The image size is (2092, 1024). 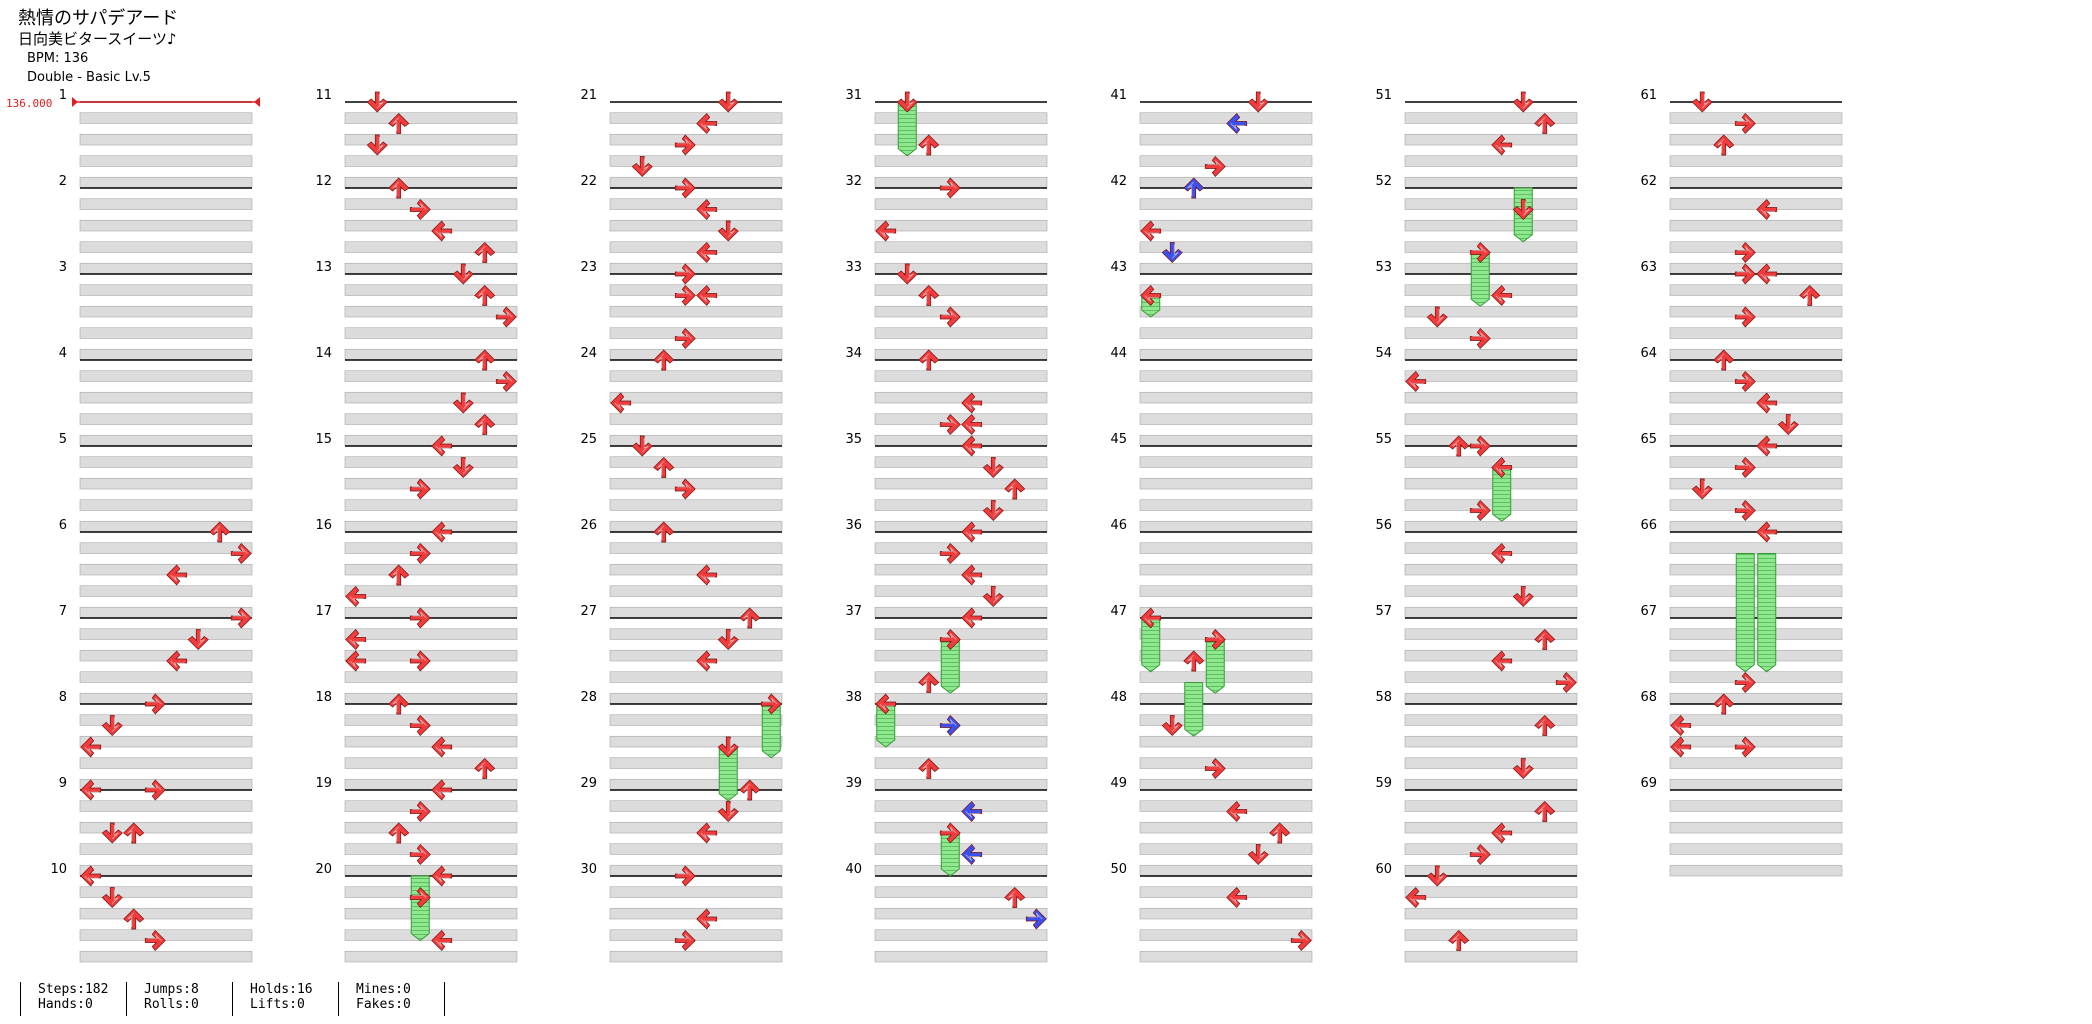 I want to click on stats-end-divider, so click(x=445, y=999).